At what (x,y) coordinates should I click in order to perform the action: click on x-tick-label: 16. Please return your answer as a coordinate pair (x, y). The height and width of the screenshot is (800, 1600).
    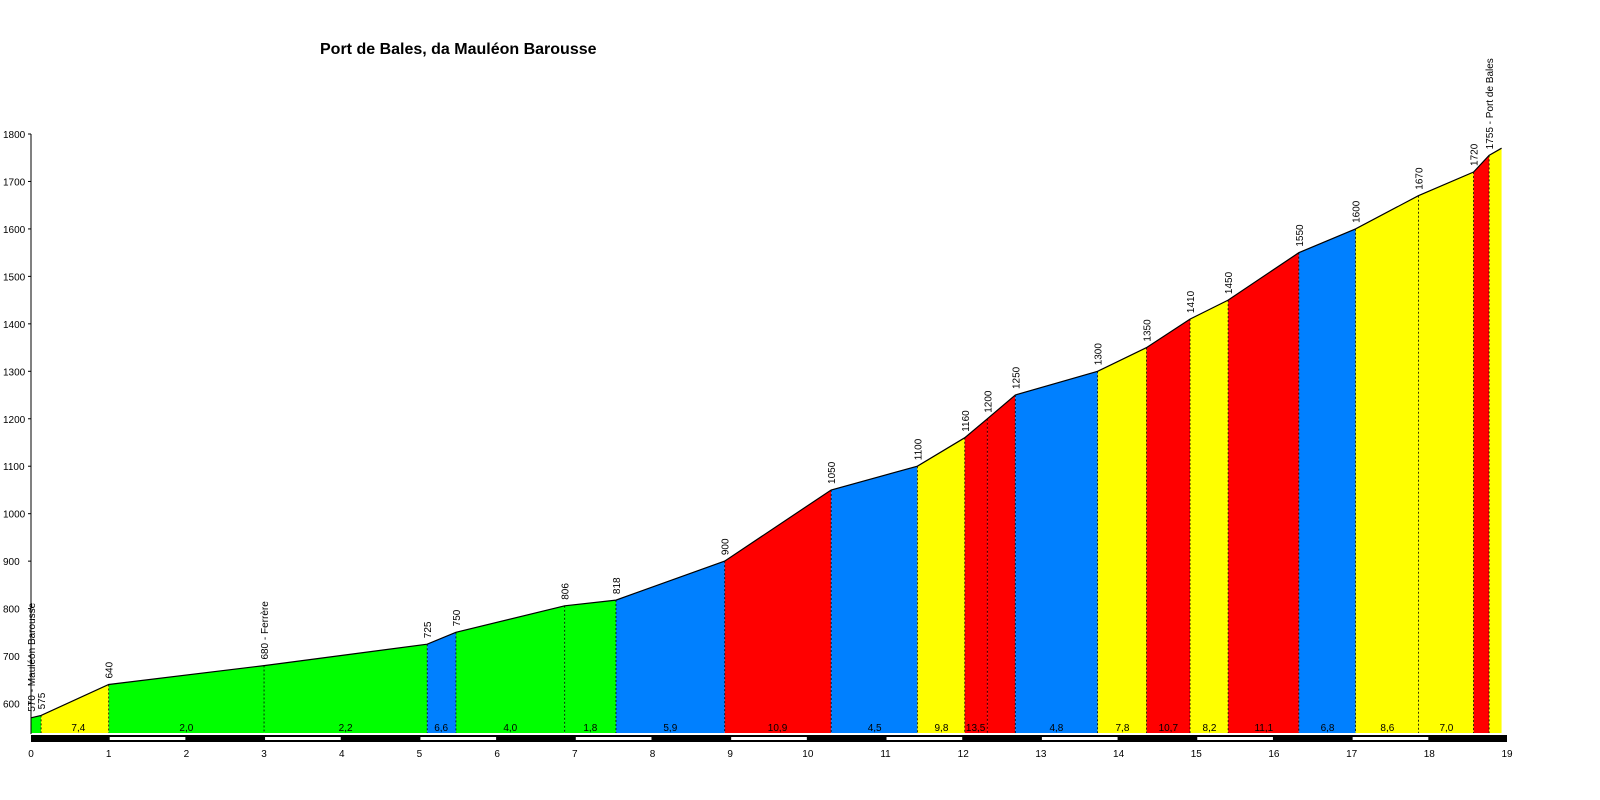
    Looking at the image, I should click on (1274, 754).